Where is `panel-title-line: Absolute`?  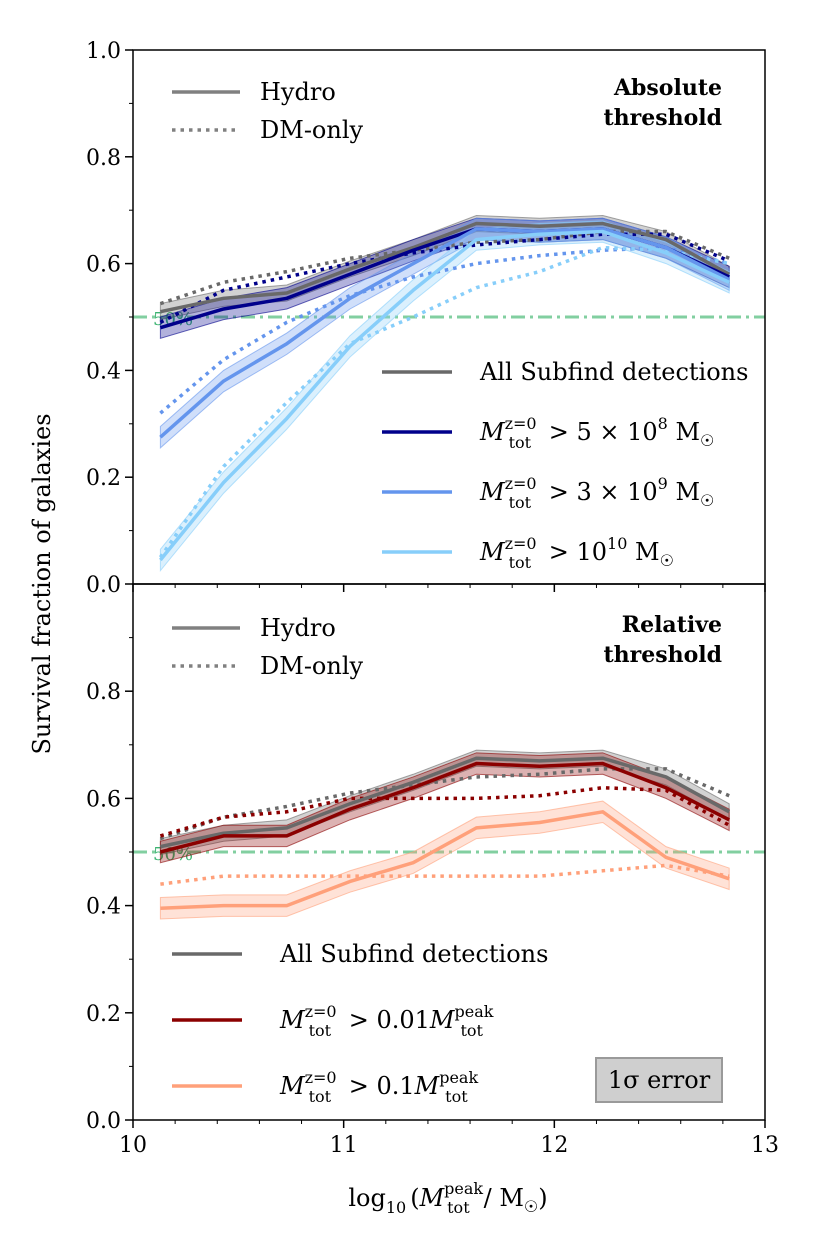 panel-title-line: Absolute is located at coordinates (667, 88).